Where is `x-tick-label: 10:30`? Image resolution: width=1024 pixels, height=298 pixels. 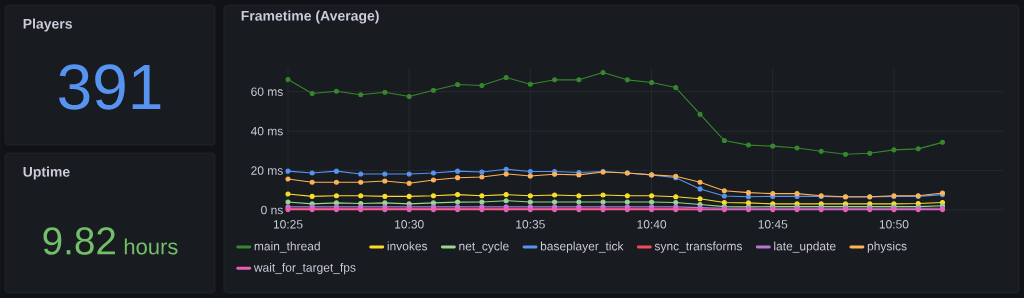
x-tick-label: 10:30 is located at coordinates (409, 224).